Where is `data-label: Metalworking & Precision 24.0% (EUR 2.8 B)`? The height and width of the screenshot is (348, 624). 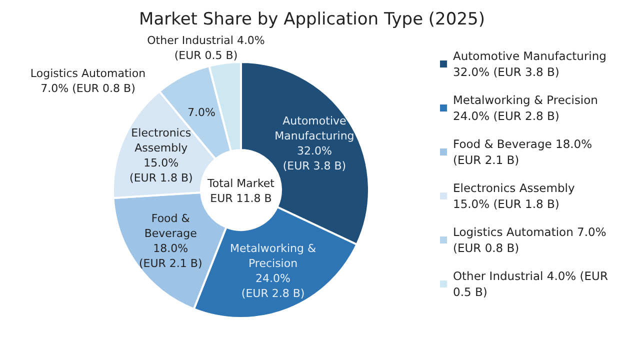 data-label: Metalworking & Precision 24.0% (EUR 2.8 B) is located at coordinates (273, 271).